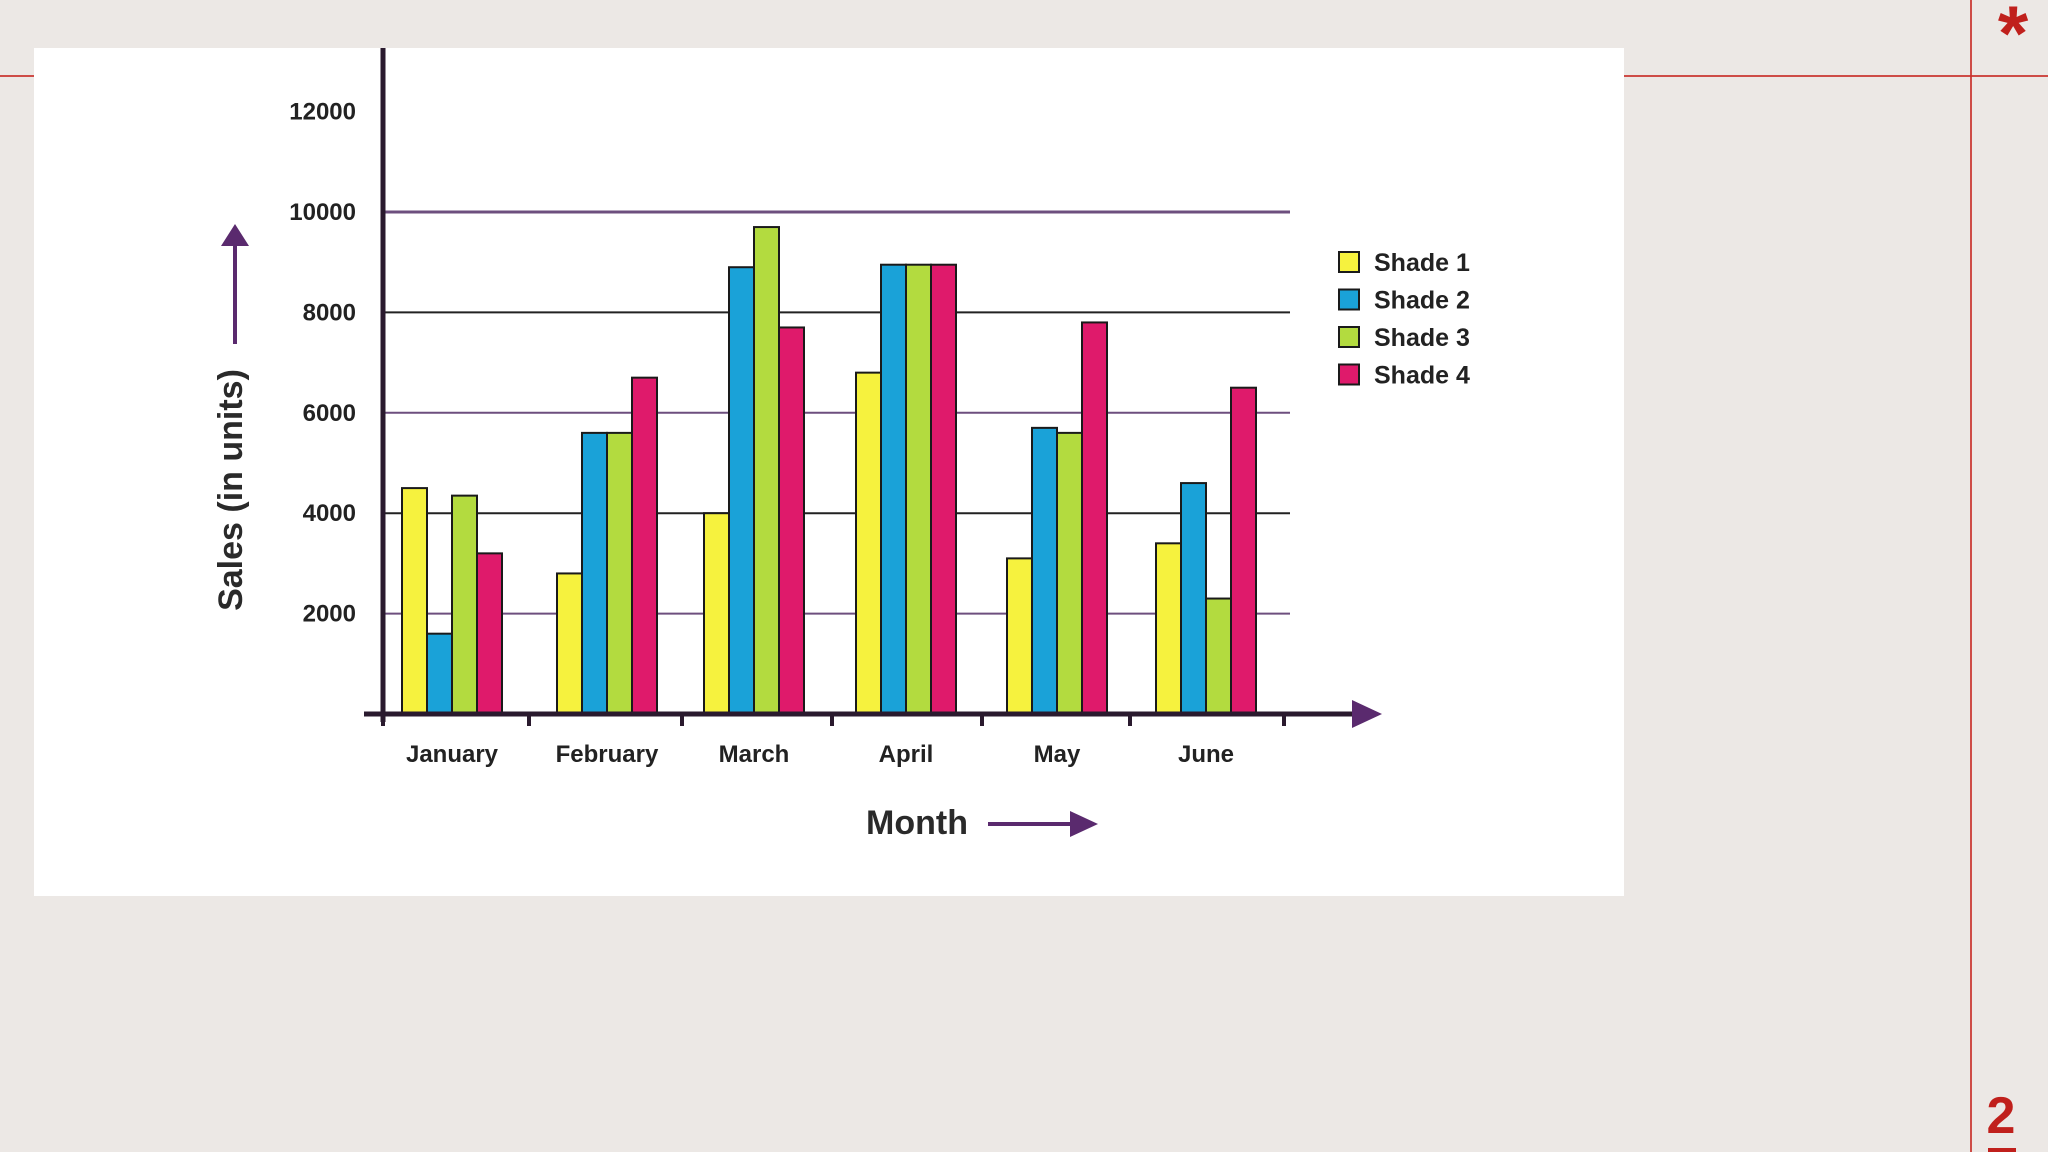 The height and width of the screenshot is (1152, 2048). What do you see at coordinates (329, 513) in the screenshot?
I see `y-tick-label: 4000` at bounding box center [329, 513].